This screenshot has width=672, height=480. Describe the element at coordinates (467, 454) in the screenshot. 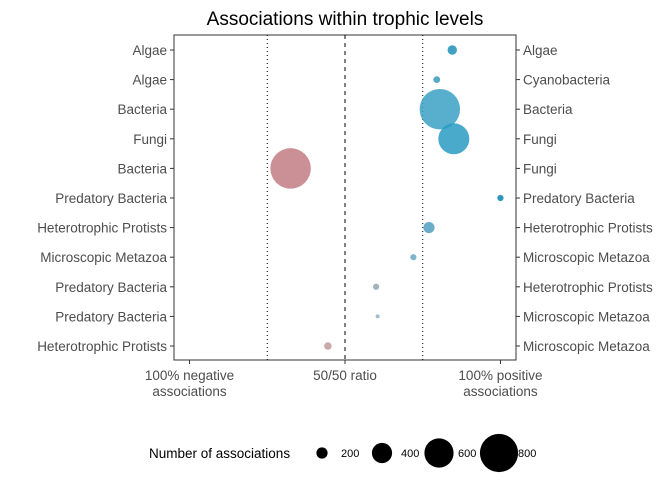

I see `legend-key-label: 600` at that location.